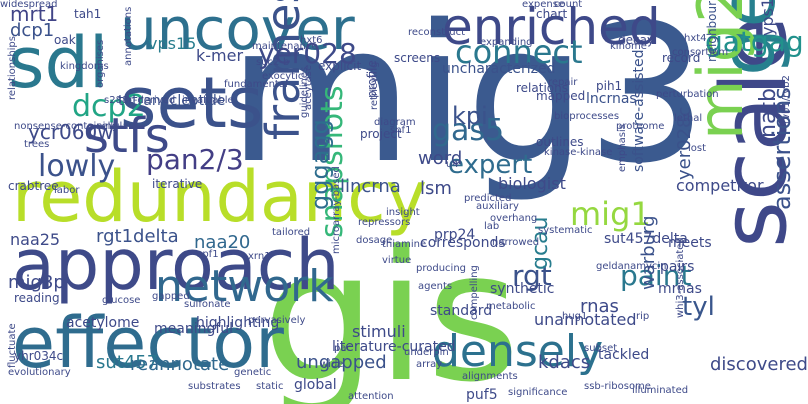 The image size is (808, 404). Describe the element at coordinates (490, 376) in the screenshot. I see `word-alignments: alignments` at that location.